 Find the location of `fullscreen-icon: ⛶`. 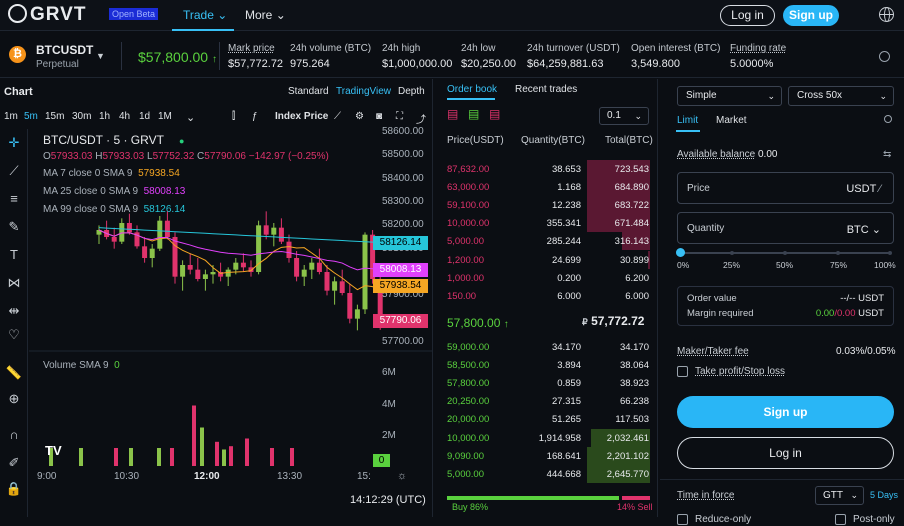

fullscreen-icon: ⛶ is located at coordinates (399, 116).